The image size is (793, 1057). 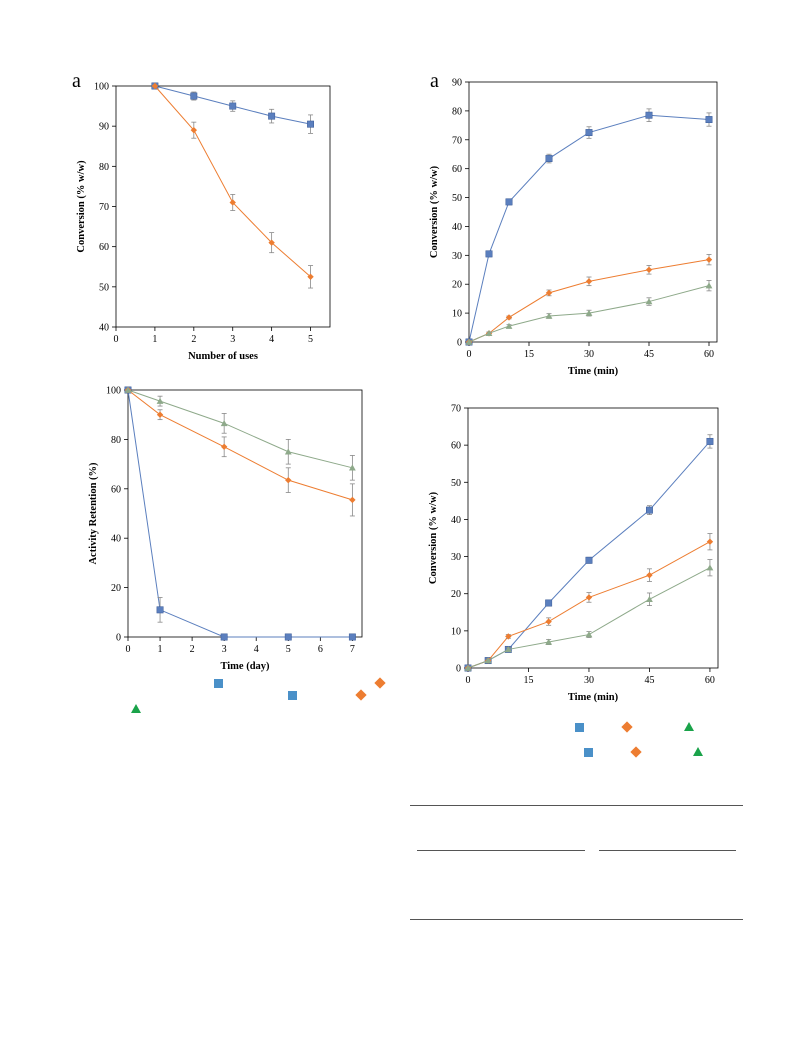 I want to click on panel-letter-top-right: a, so click(x=434, y=81).